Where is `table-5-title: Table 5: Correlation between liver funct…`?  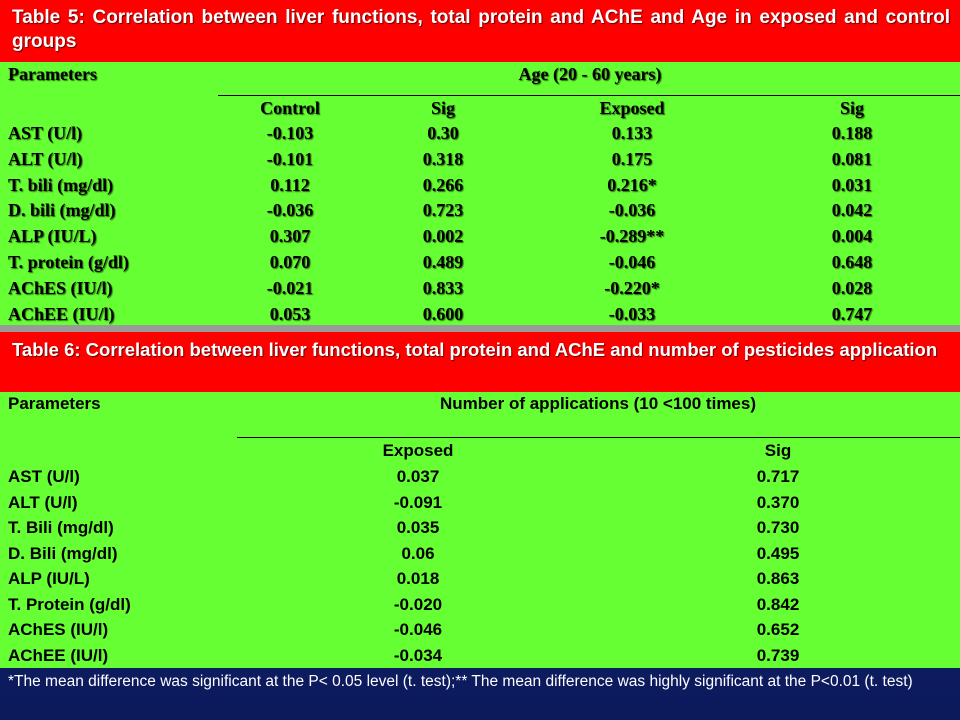
table-5-title: Table 5: Correlation between liver funct… is located at coordinates (480, 31).